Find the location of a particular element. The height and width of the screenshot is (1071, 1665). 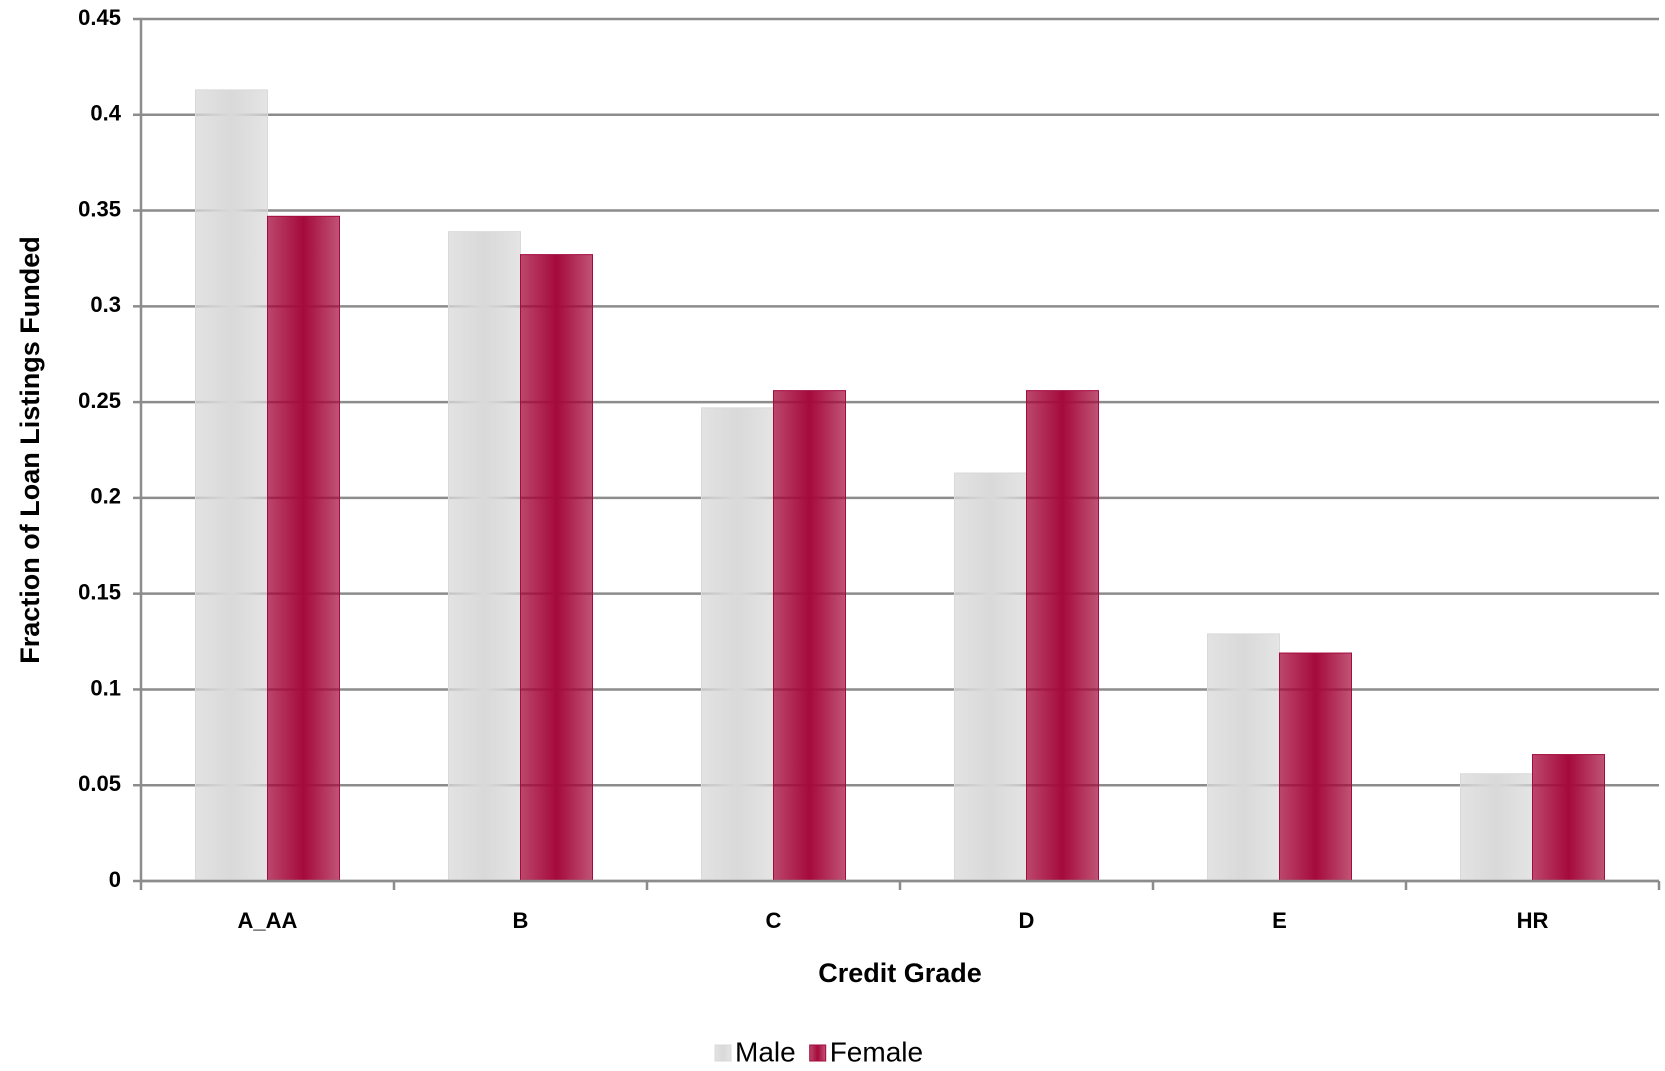

y-tick-label: 0.25 is located at coordinates (99, 400).